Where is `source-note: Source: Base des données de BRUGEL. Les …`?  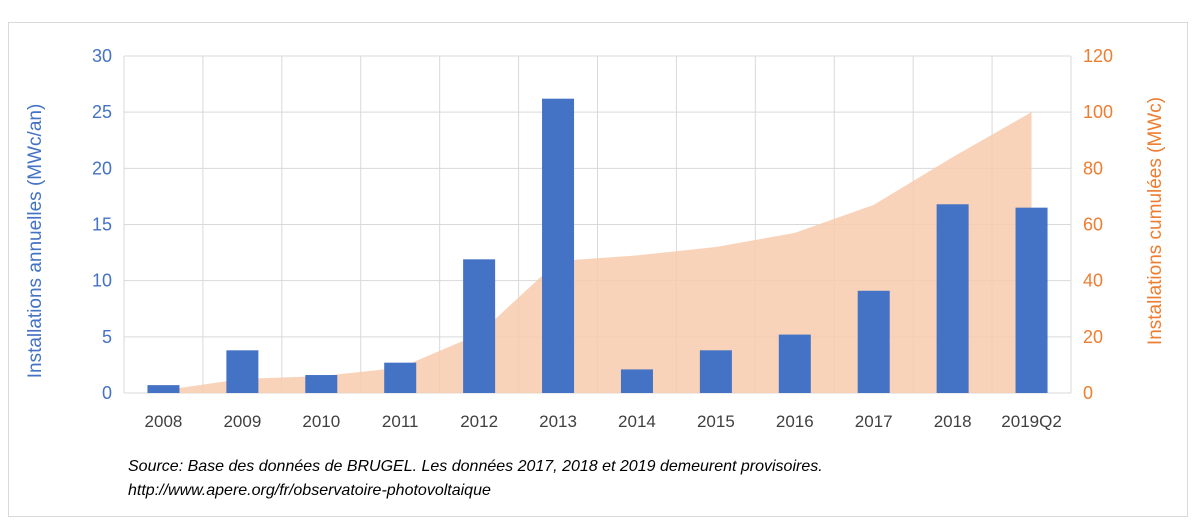
source-note: Source: Base des données de BRUGEL. Les … is located at coordinates (475, 479).